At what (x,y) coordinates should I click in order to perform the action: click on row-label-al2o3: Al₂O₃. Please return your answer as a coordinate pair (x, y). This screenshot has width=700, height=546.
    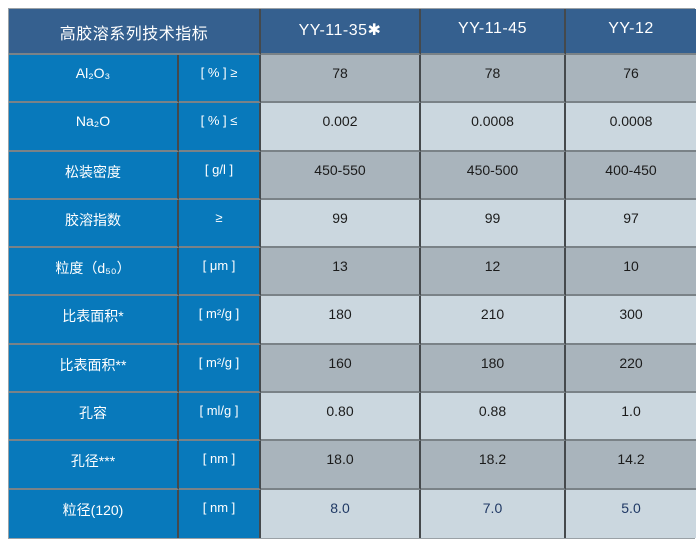
    Looking at the image, I should click on (94, 79).